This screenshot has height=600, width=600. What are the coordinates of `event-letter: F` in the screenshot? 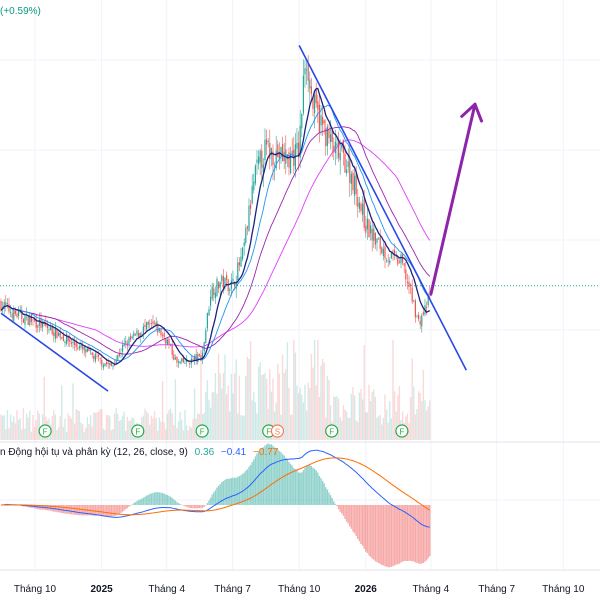 It's located at (45, 432).